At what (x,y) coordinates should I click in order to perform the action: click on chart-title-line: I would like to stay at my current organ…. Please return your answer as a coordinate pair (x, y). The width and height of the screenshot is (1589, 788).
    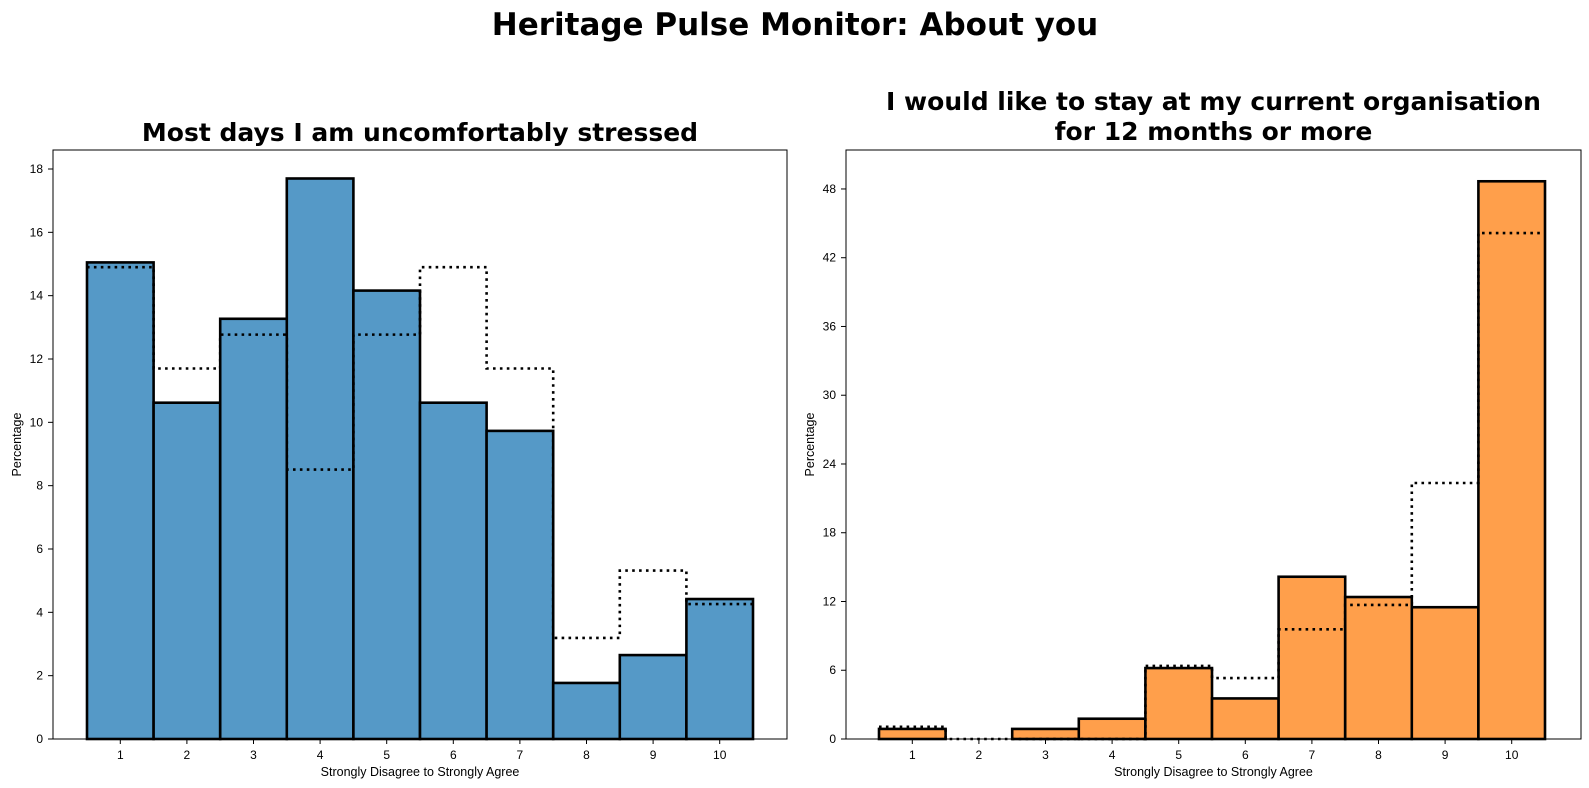
    Looking at the image, I should click on (1213, 101).